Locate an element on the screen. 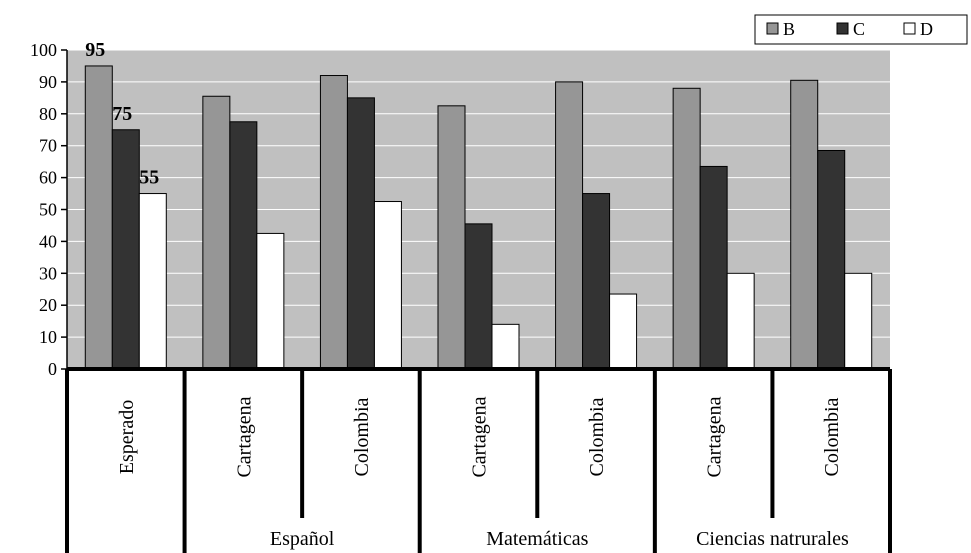 This screenshot has width=971, height=553. legend-label: C is located at coordinates (859, 29).